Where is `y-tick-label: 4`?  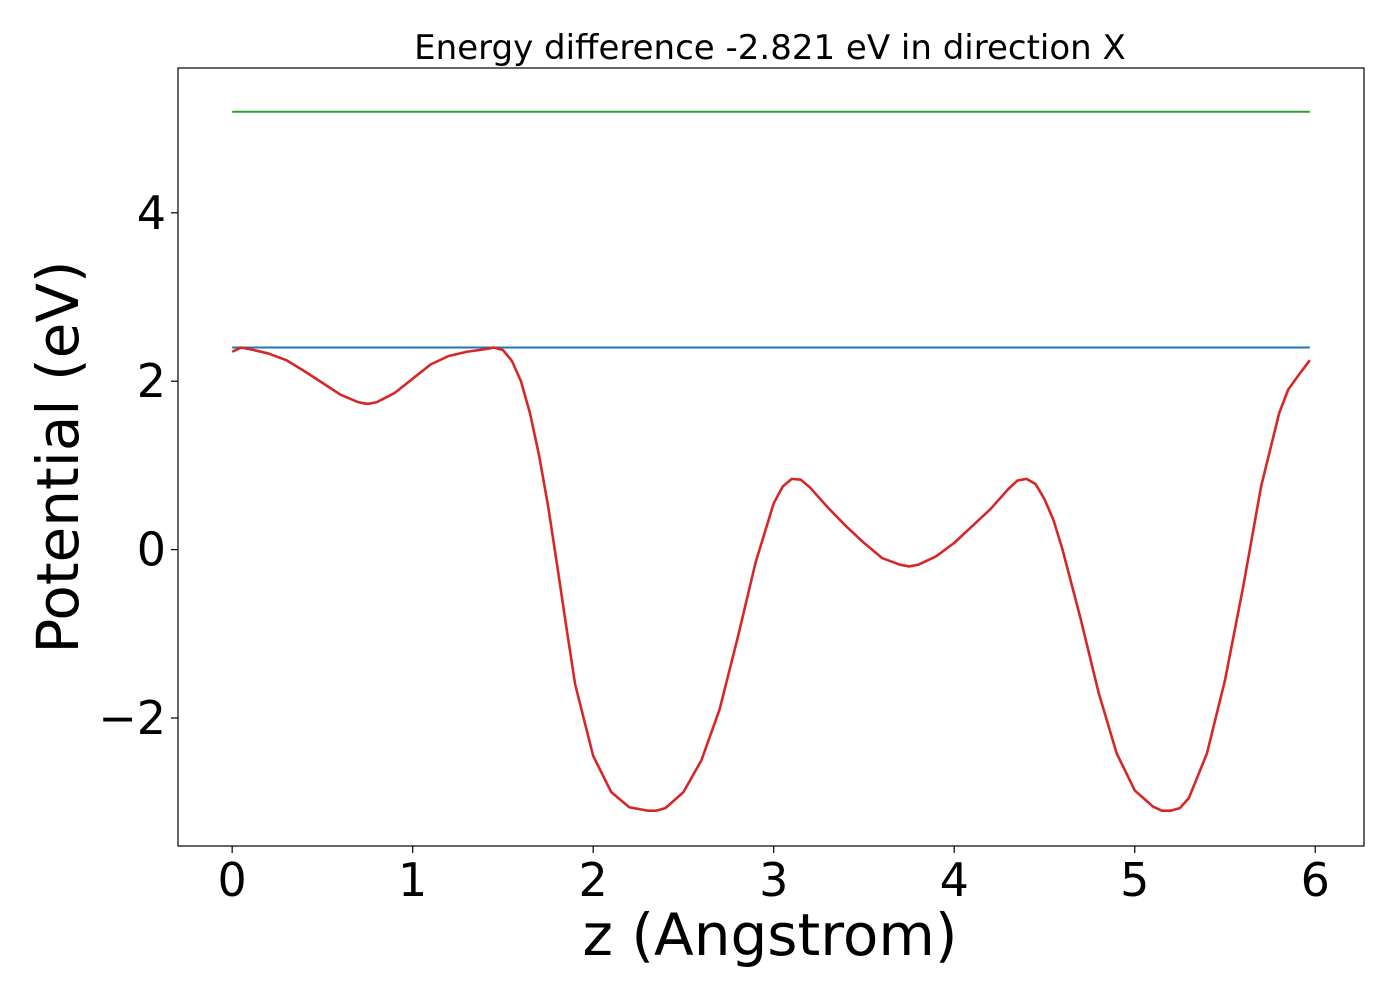 y-tick-label: 4 is located at coordinates (151, 213).